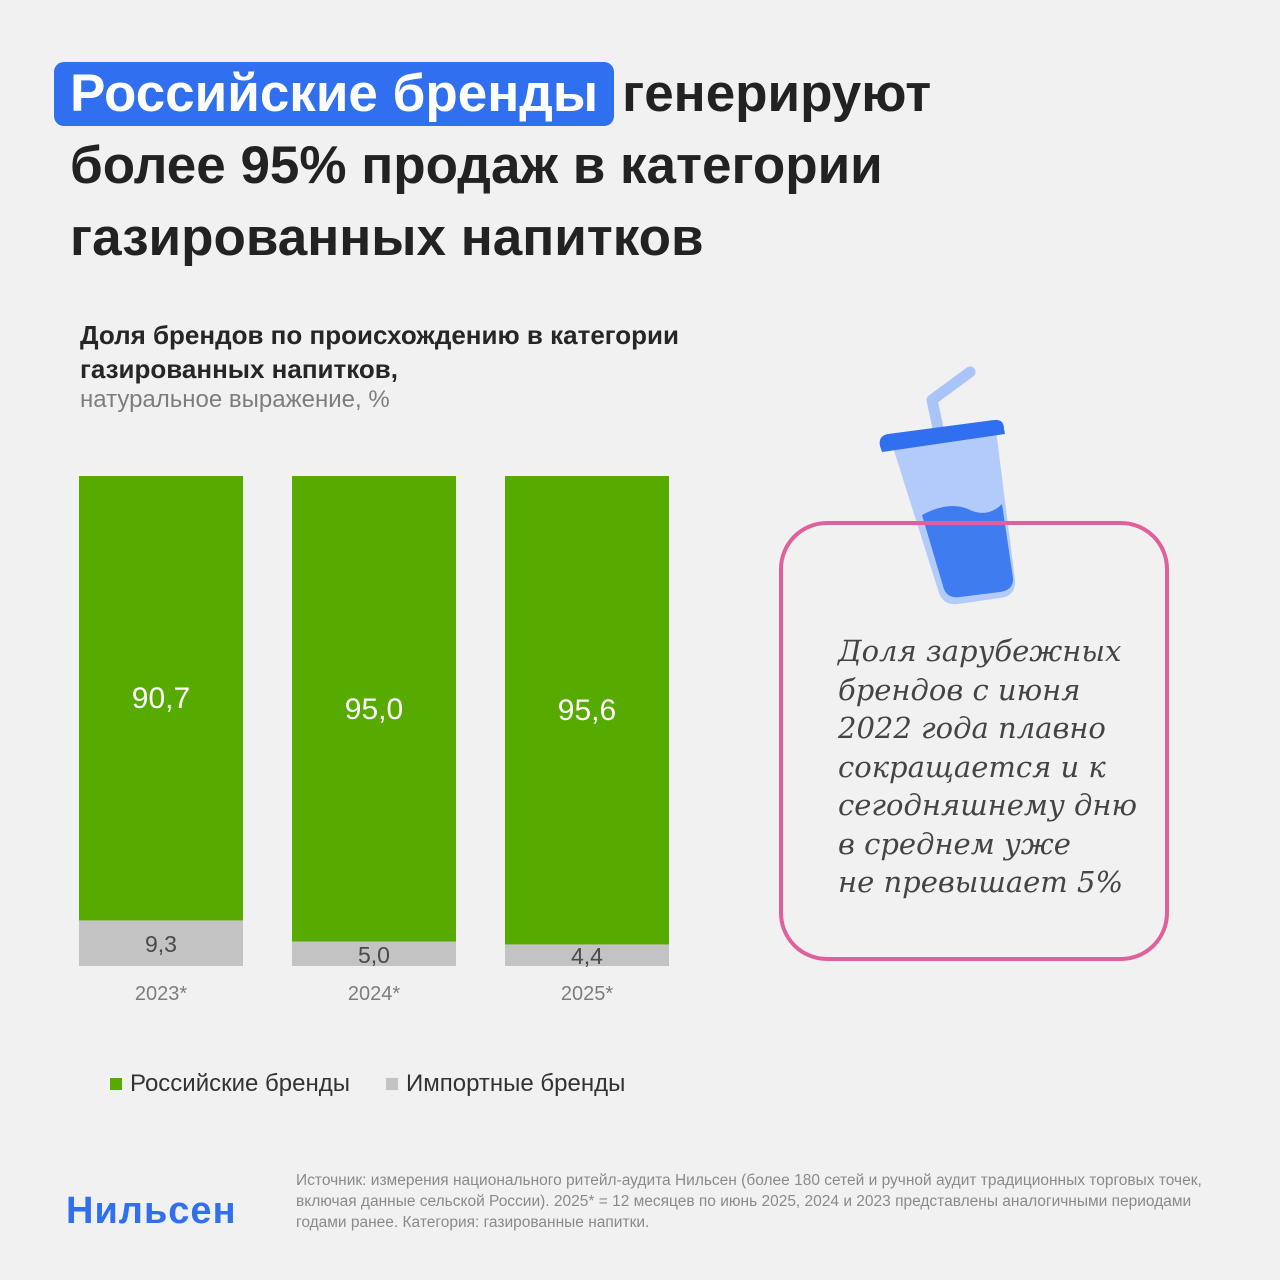 The width and height of the screenshot is (1280, 1280). I want to click on legend-swatch-russian, so click(116, 1084).